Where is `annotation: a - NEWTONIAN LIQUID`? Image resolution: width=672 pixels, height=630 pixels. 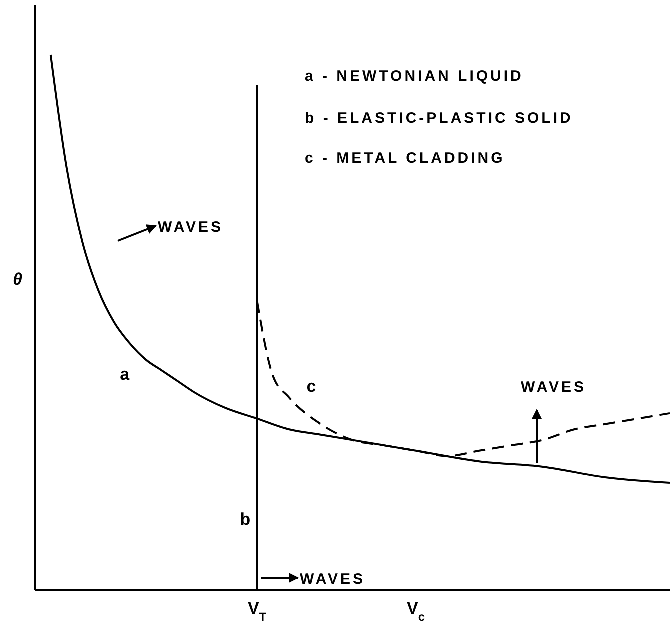
annotation: a - NEWTONIAN LIQUID is located at coordinates (414, 76).